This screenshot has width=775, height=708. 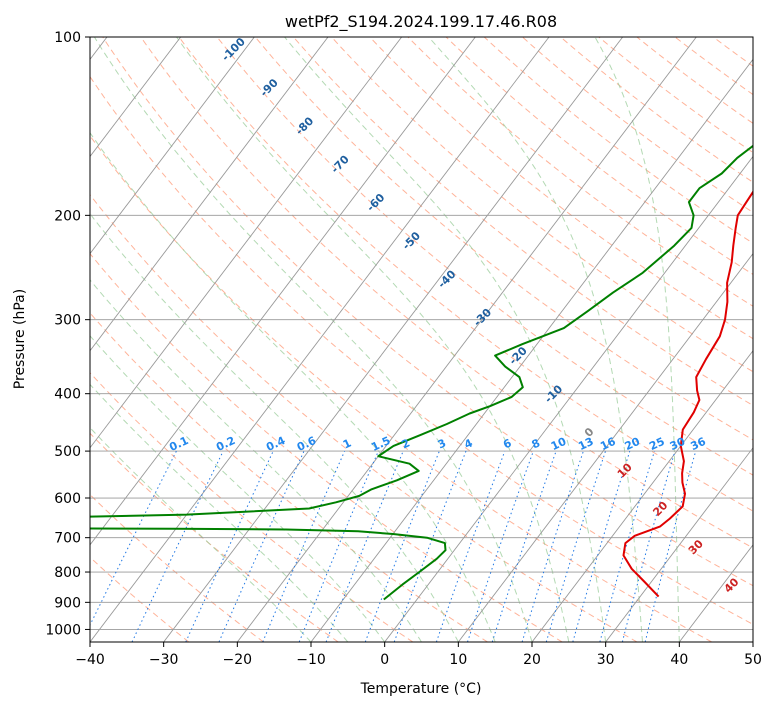 I want to click on dry-adiabat-label: -40, so click(x=446, y=278).